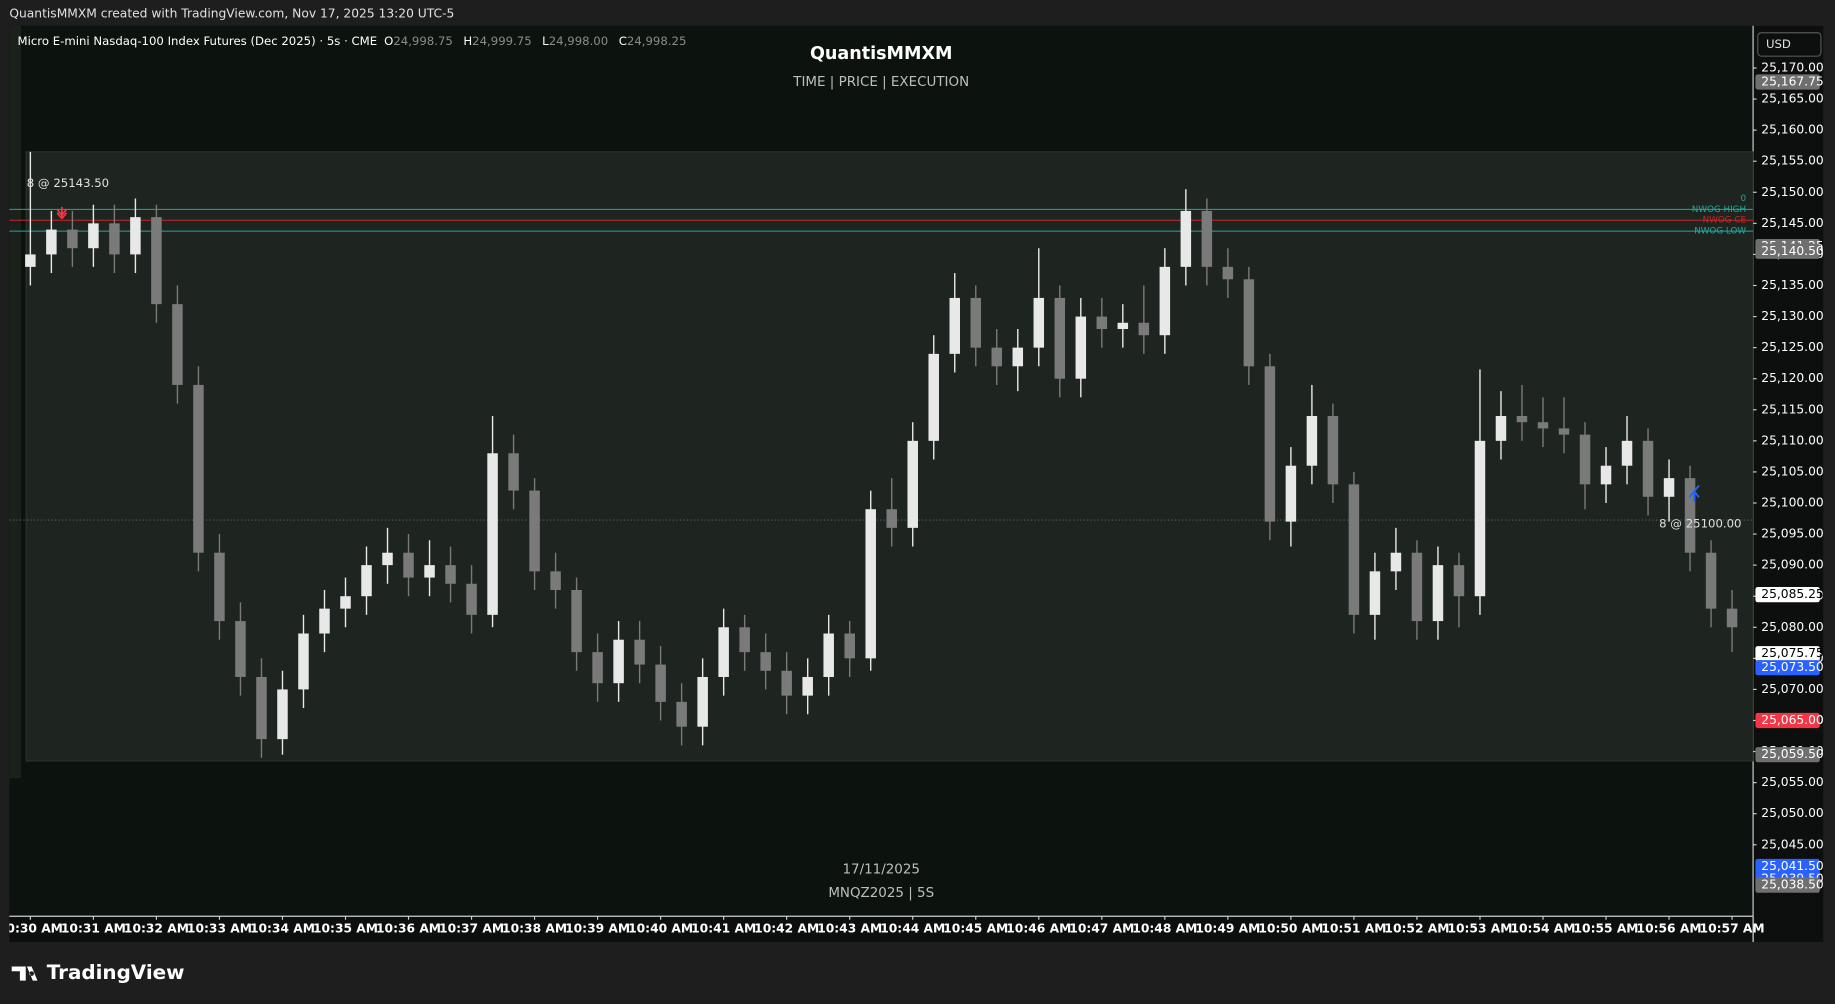  Describe the element at coordinates (116, 972) in the screenshot. I see `brand: TradingView` at that location.